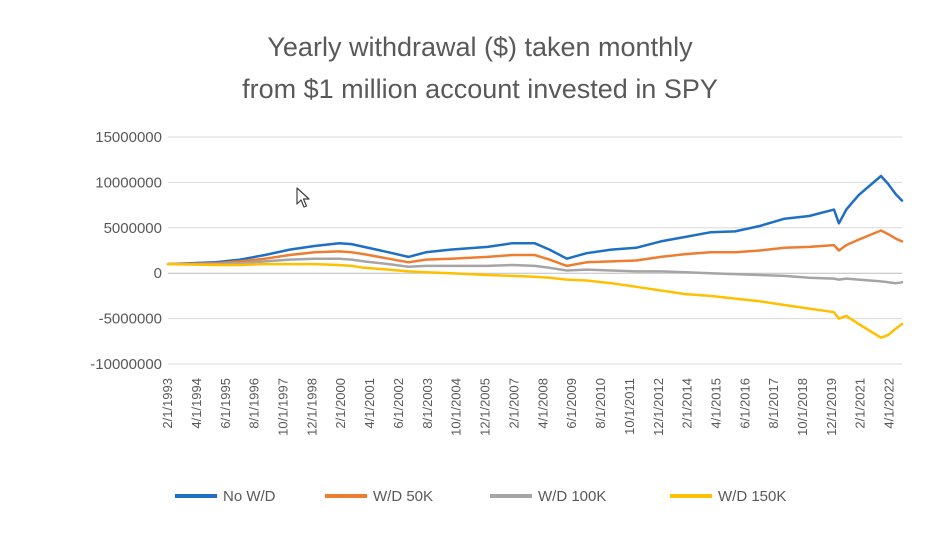  Describe the element at coordinates (480, 89) in the screenshot. I see `chart-title-line-2: from $1 million account invested in SPY` at that location.